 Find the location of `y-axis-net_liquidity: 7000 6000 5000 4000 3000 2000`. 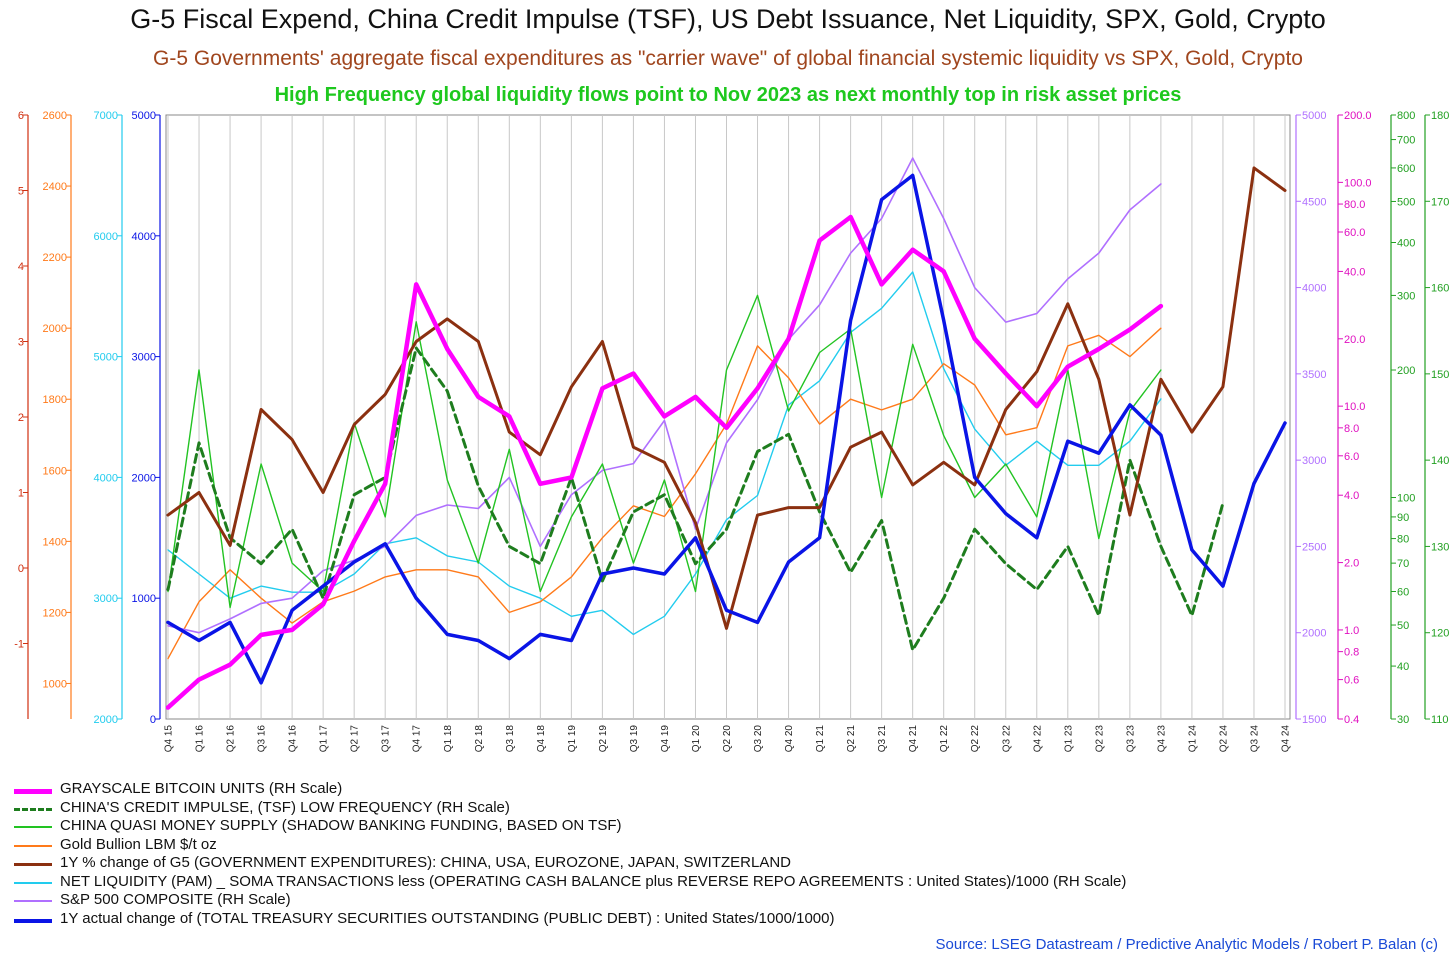

y-axis-net_liquidity: 7000 6000 5000 4000 3000 2000 is located at coordinates (108, 418).